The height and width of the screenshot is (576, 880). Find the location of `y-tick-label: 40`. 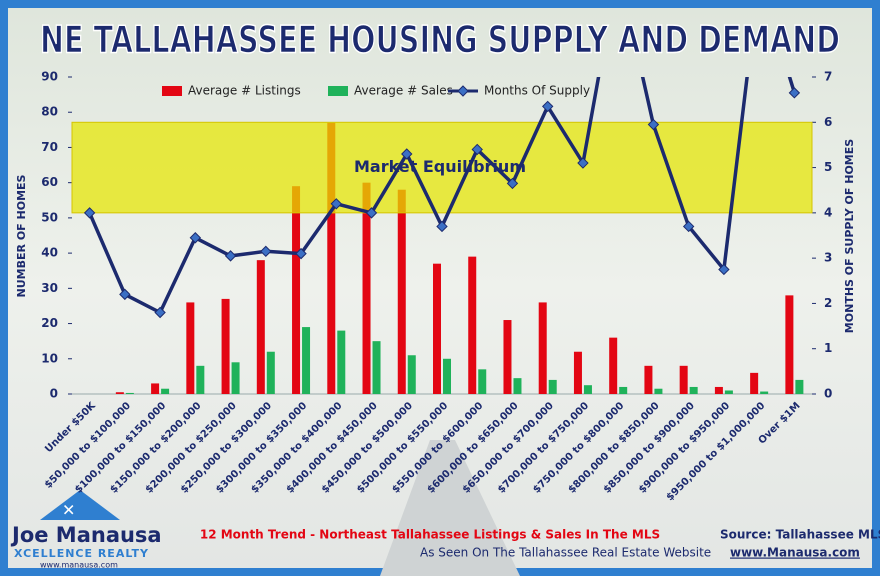

y-tick-label: 40 is located at coordinates (49, 253).